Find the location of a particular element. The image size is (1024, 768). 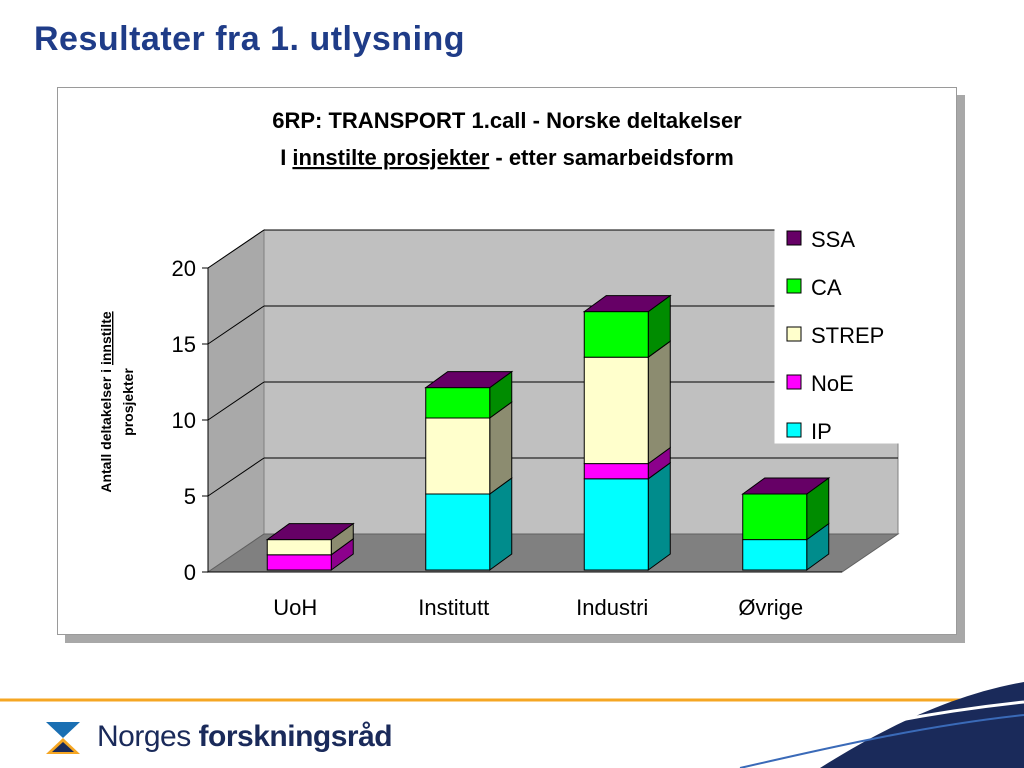

legend-swatch-ca is located at coordinates (794, 286).